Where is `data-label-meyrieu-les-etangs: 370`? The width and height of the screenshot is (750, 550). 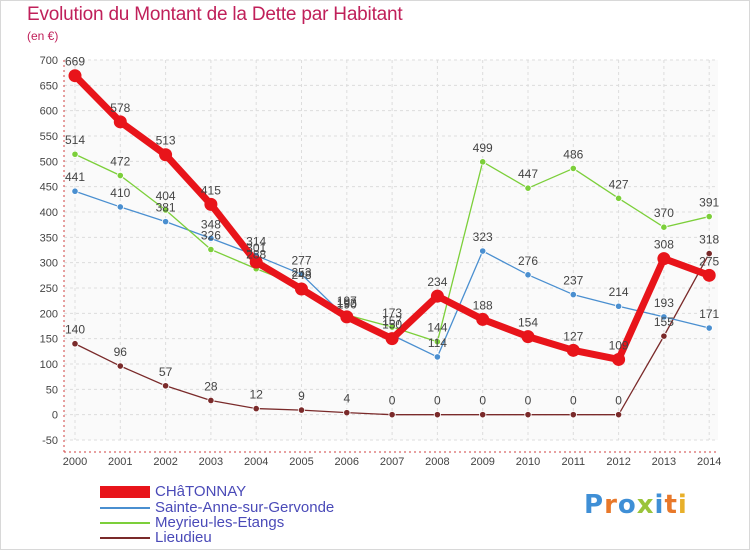
data-label-meyrieu-les-etangs: 370 is located at coordinates (664, 213).